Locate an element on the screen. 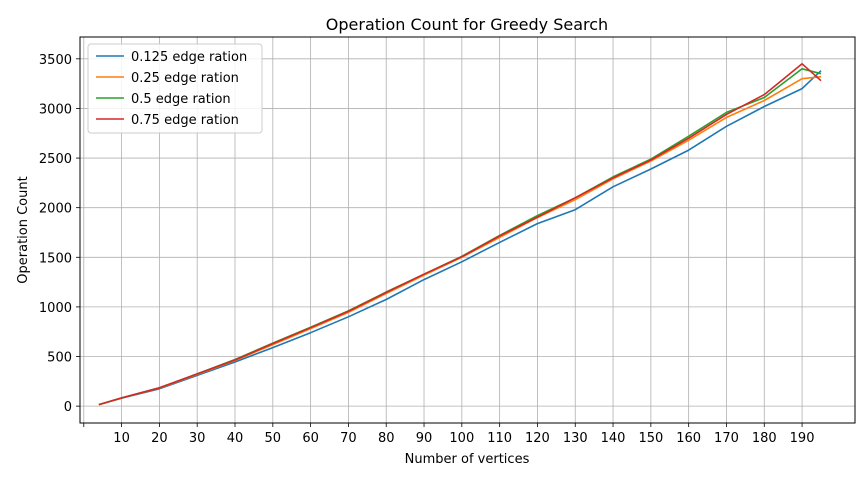 The height and width of the screenshot is (482, 868). y-tick-label: 0 is located at coordinates (68, 407).